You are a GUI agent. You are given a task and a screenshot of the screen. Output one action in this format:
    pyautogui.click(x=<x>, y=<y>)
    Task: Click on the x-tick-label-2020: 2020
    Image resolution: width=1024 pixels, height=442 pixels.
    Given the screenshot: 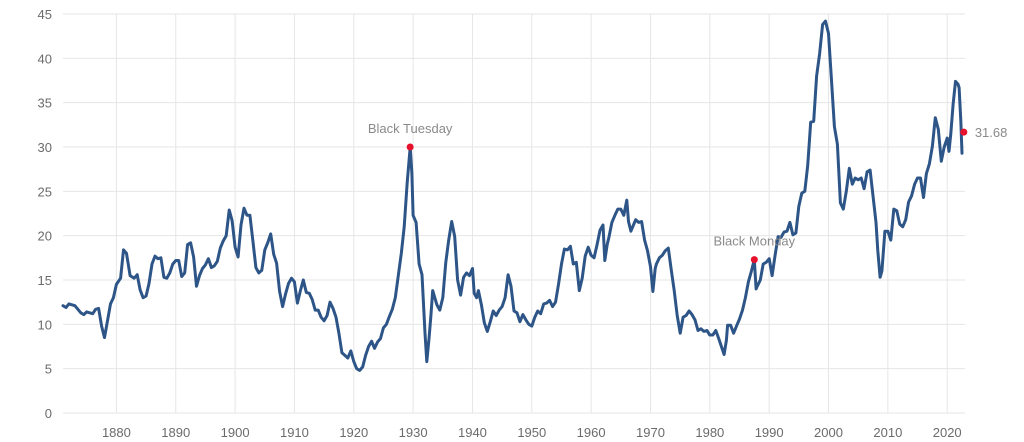 What is the action you would take?
    pyautogui.click(x=947, y=432)
    